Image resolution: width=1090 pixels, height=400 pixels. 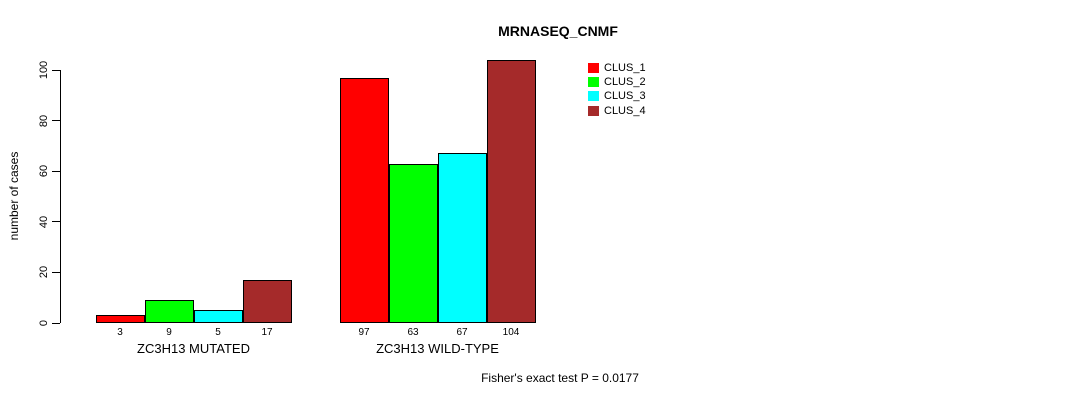 What do you see at coordinates (625, 96) in the screenshot?
I see `legend-label: CLUS_3` at bounding box center [625, 96].